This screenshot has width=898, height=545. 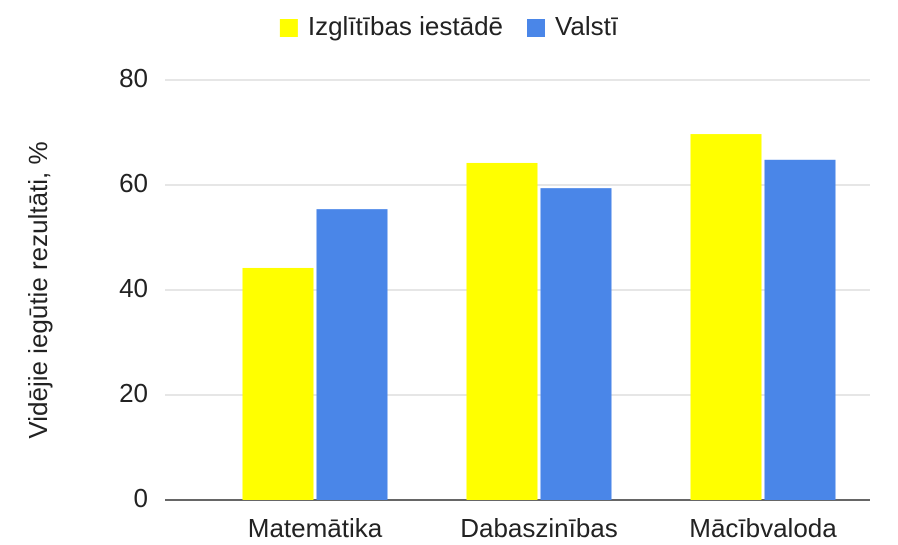 What do you see at coordinates (405, 26) in the screenshot?
I see `legend-label: Izglītības iestādē` at bounding box center [405, 26].